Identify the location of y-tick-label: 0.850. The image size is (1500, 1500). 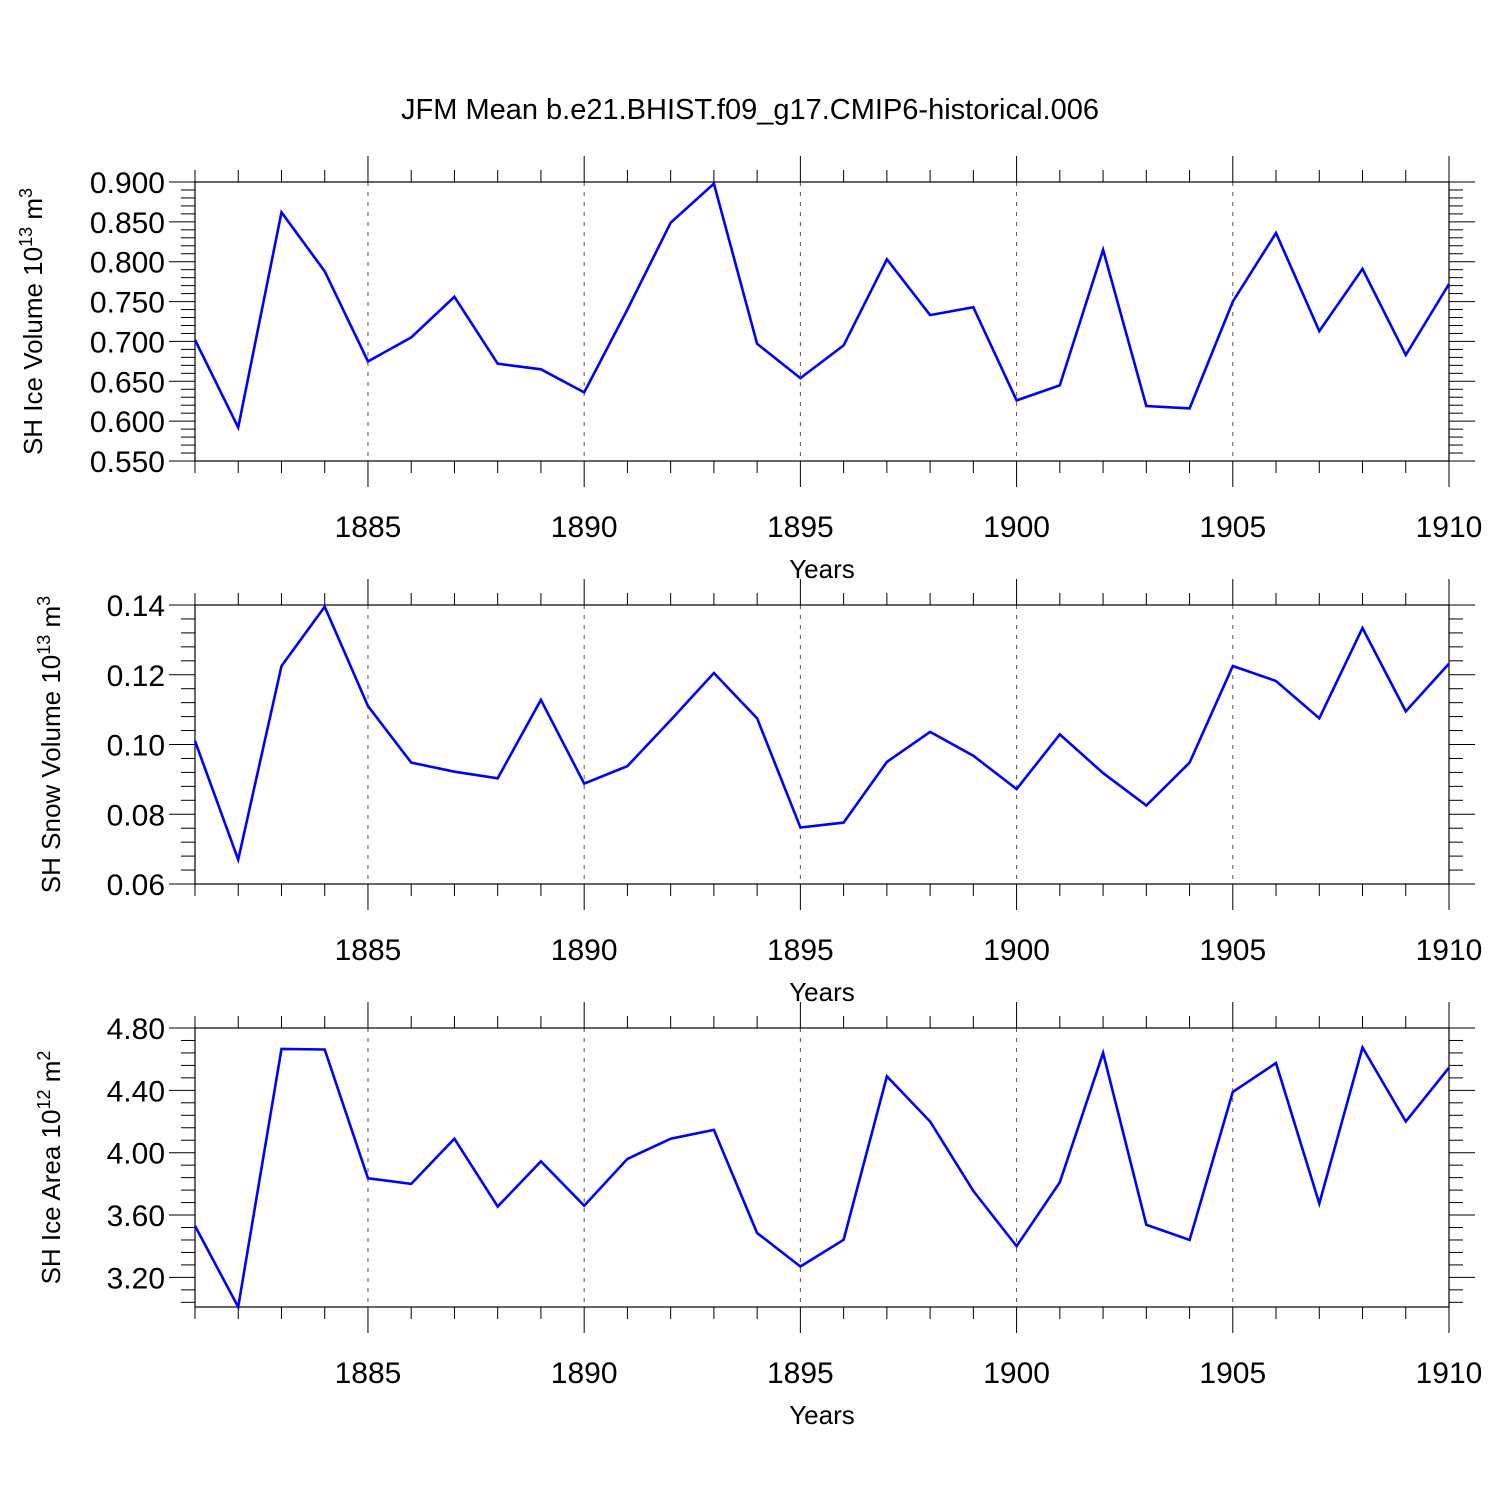
(127, 223).